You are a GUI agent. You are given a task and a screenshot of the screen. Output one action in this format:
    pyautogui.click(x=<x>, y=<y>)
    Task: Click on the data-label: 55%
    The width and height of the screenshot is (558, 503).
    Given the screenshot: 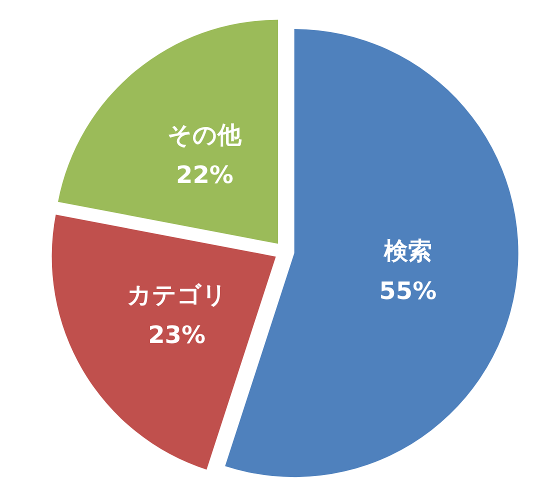 What is the action you would take?
    pyautogui.click(x=408, y=291)
    